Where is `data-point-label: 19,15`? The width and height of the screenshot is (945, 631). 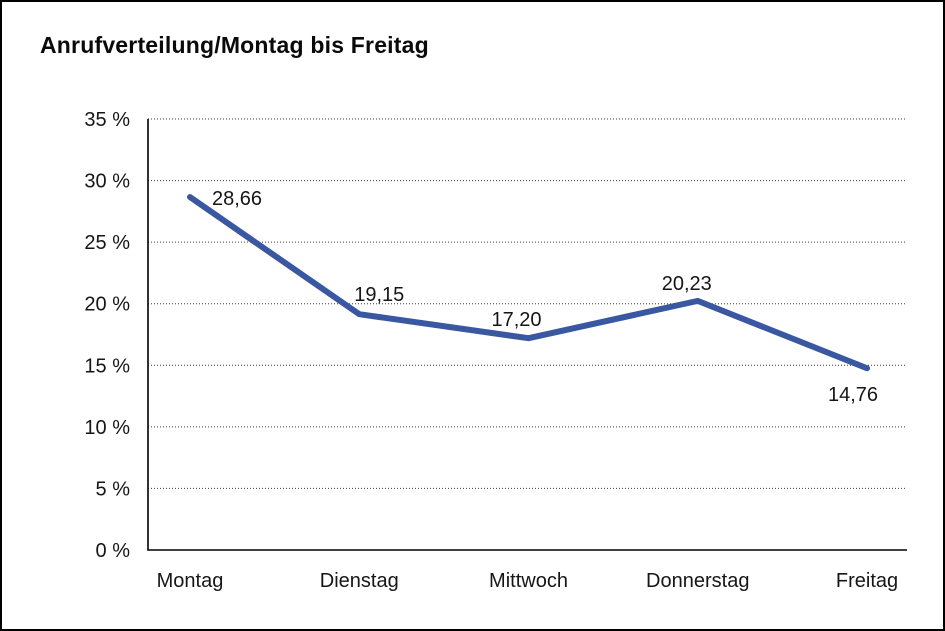 data-point-label: 19,15 is located at coordinates (379, 295).